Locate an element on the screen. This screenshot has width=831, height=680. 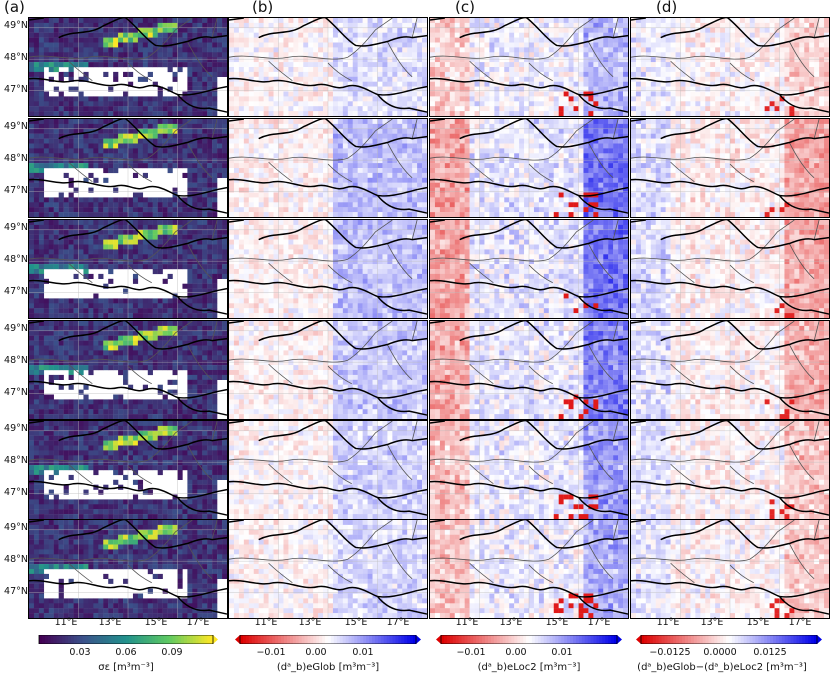
lon-label-a-1: 11°E is located at coordinates (66, 622).